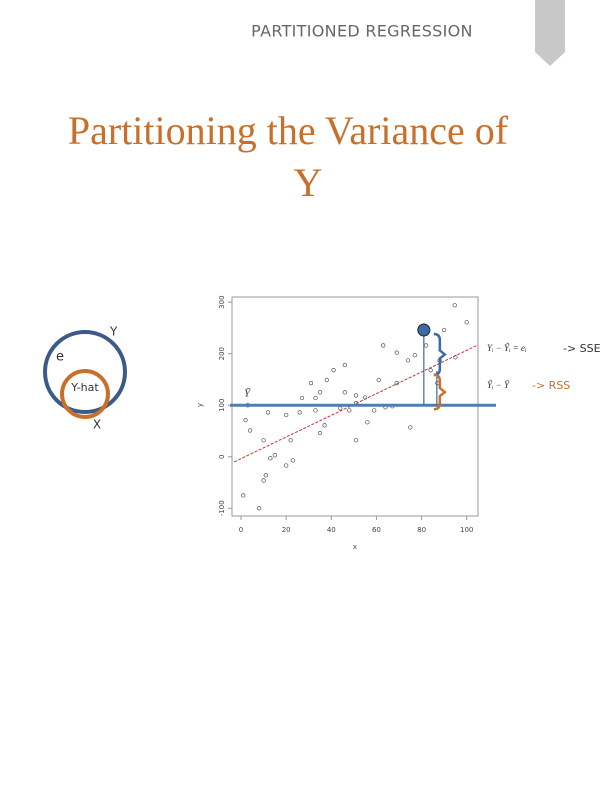  Describe the element at coordinates (241, 530) in the screenshot. I see `x-tick-label: 0` at that location.